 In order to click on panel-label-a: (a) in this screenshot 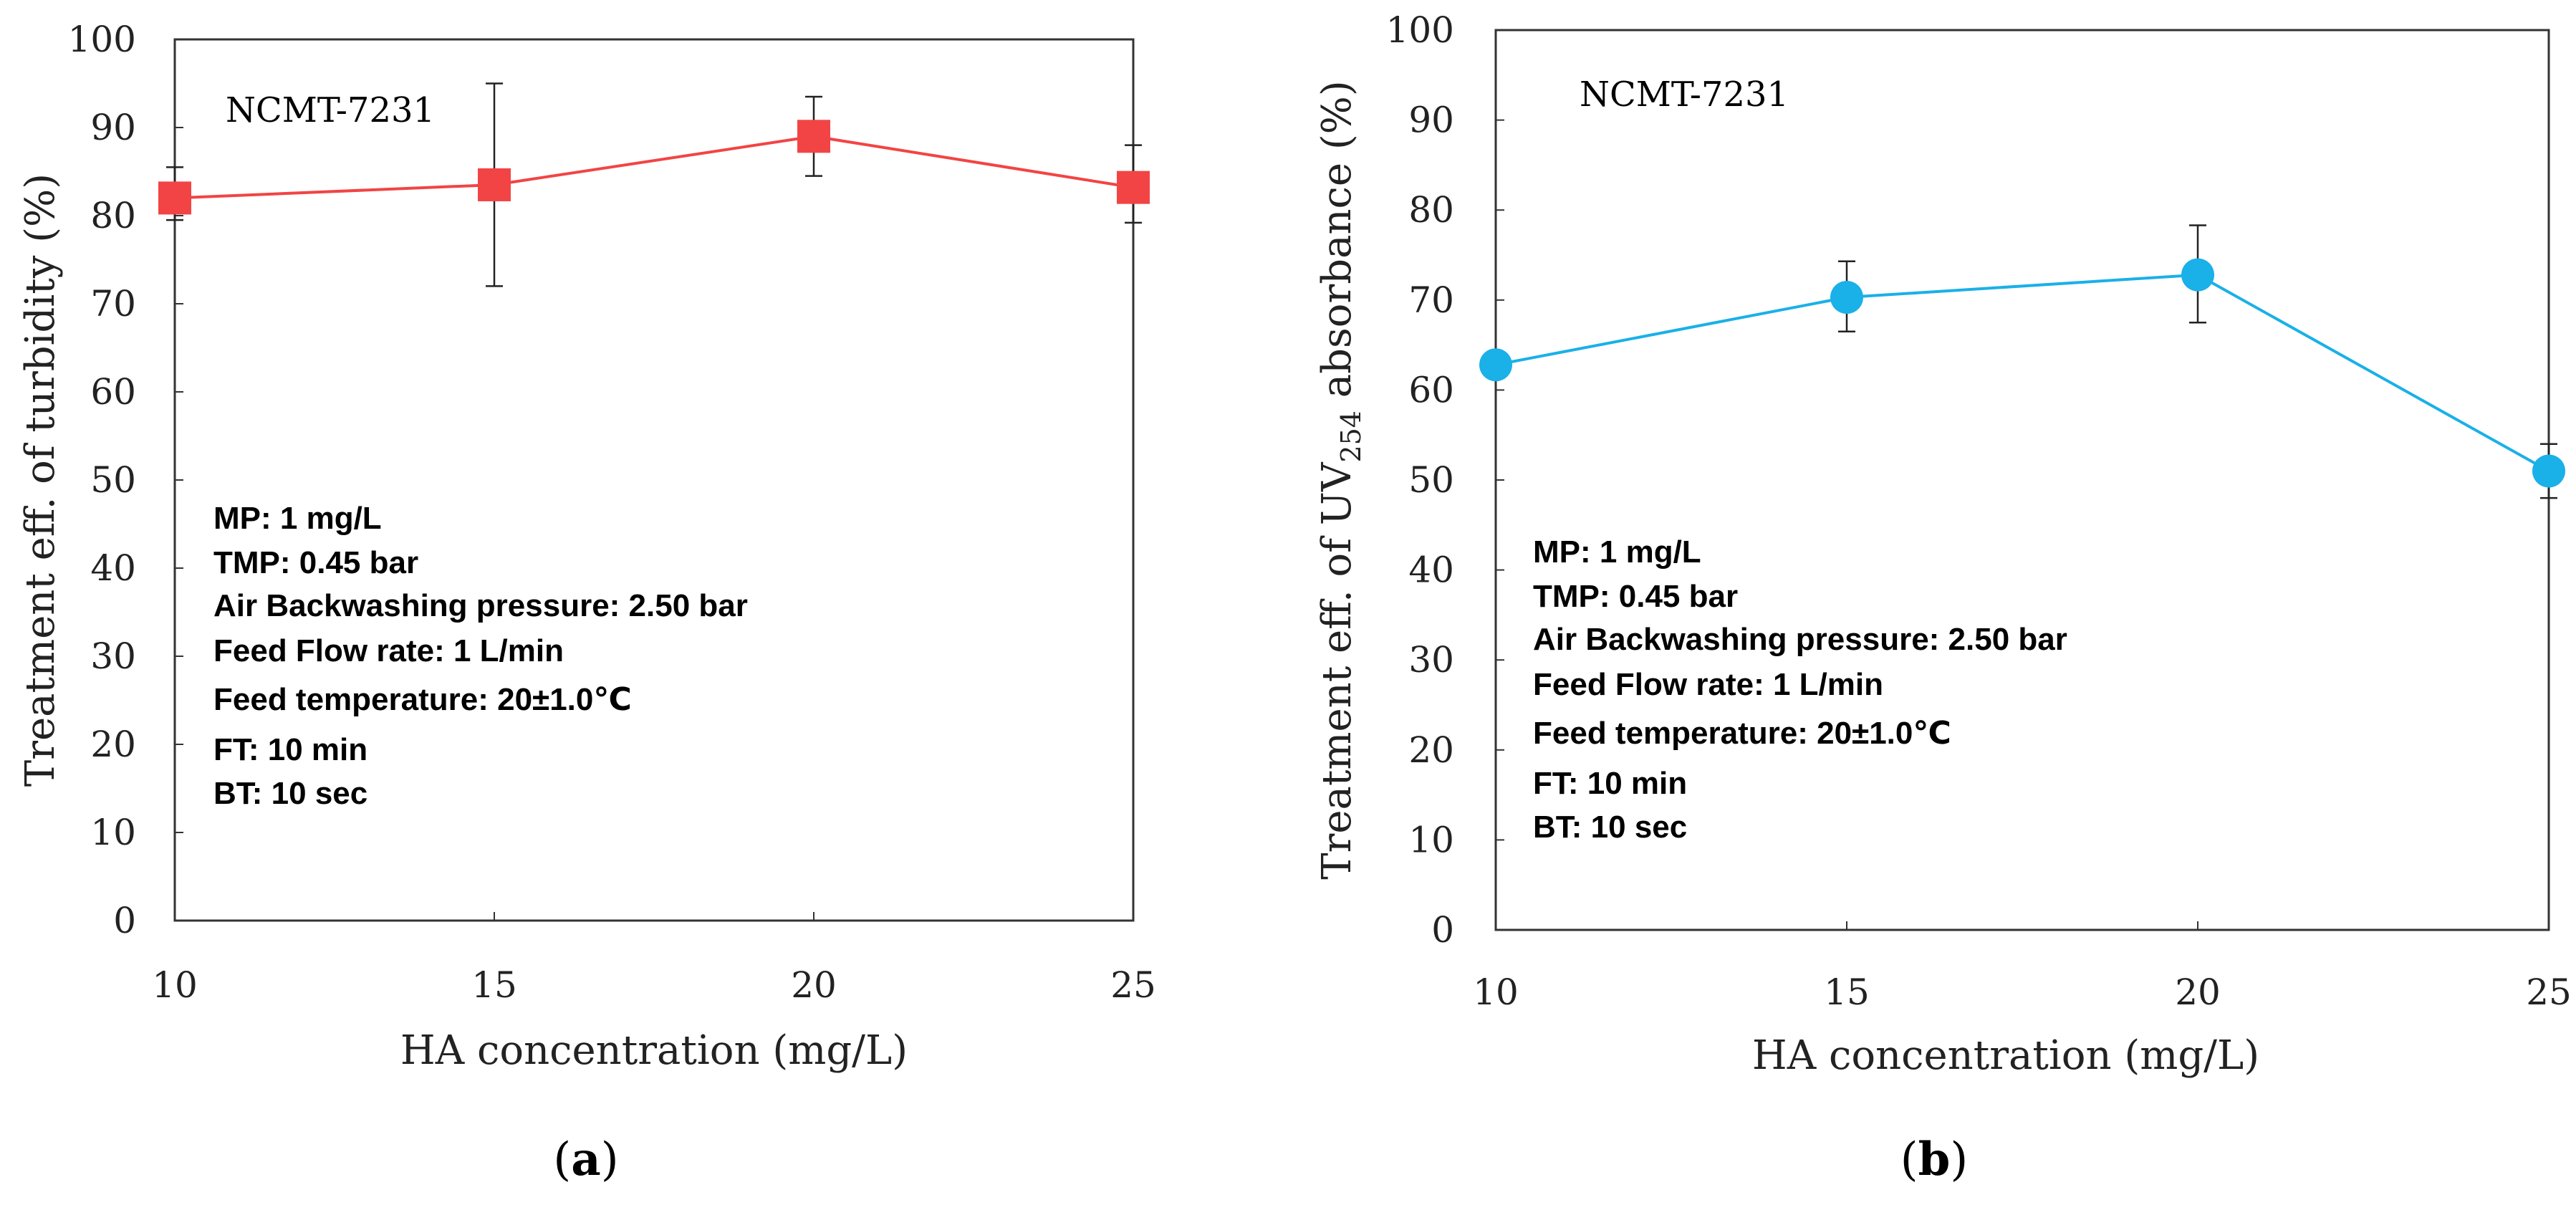, I will do `click(586, 1159)`.